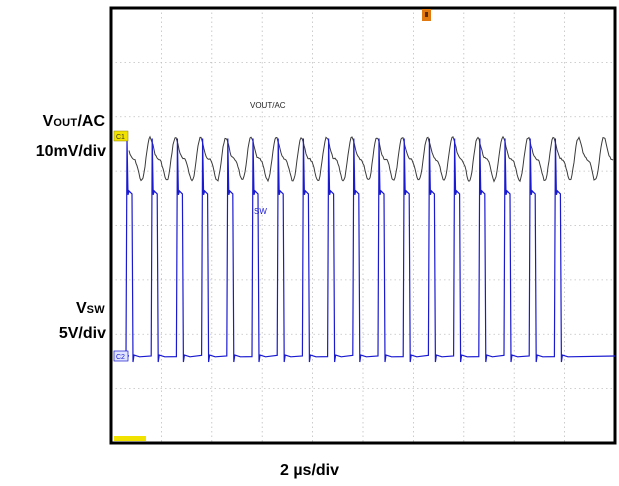 The height and width of the screenshot is (486, 619). What do you see at coordinates (426, 15) in the screenshot?
I see `trigger-marker` at bounding box center [426, 15].